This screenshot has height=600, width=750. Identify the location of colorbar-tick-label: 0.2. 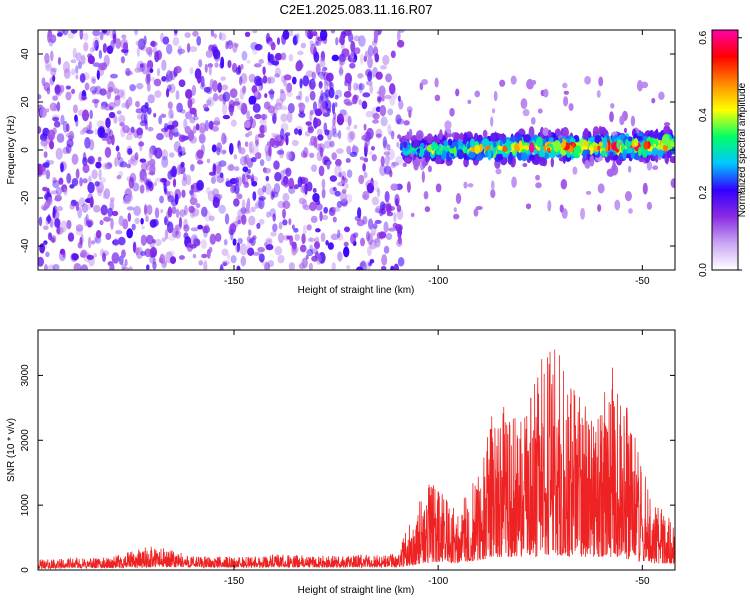
(703, 192).